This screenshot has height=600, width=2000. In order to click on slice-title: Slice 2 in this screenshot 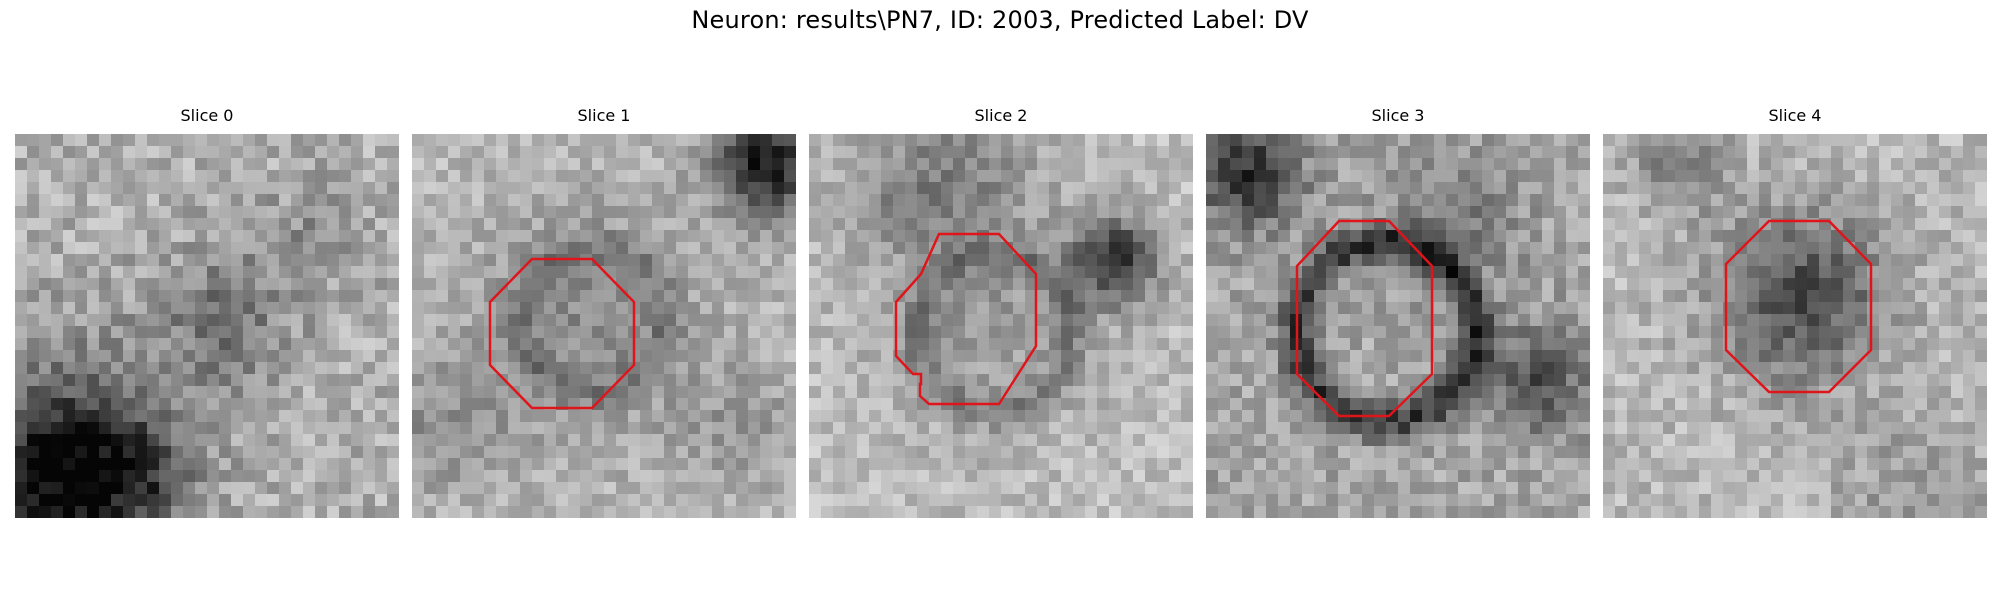, I will do `click(1001, 115)`.